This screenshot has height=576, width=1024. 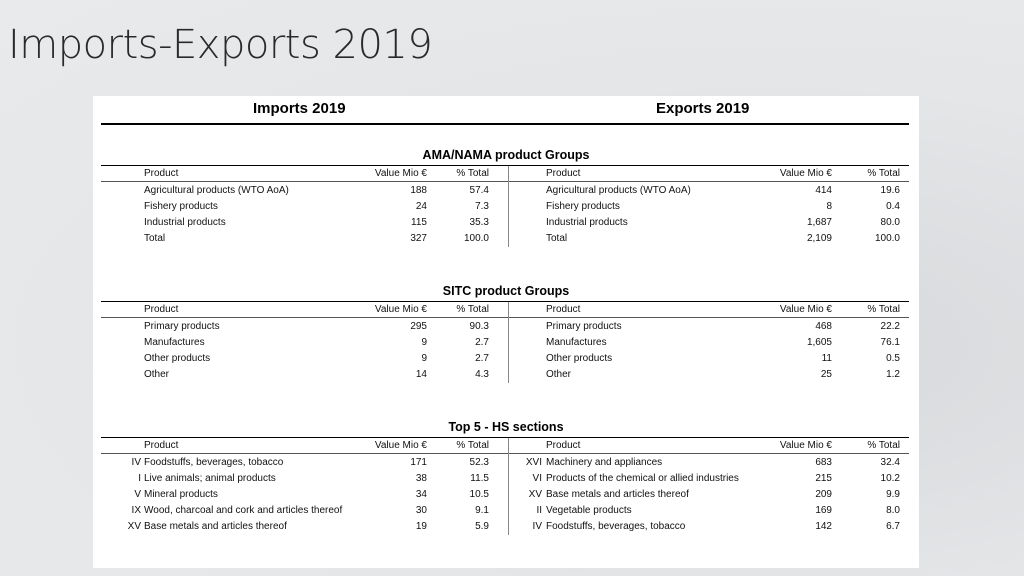 I want to click on side-headers: Imports 2019 Exports 2019, so click(x=506, y=112).